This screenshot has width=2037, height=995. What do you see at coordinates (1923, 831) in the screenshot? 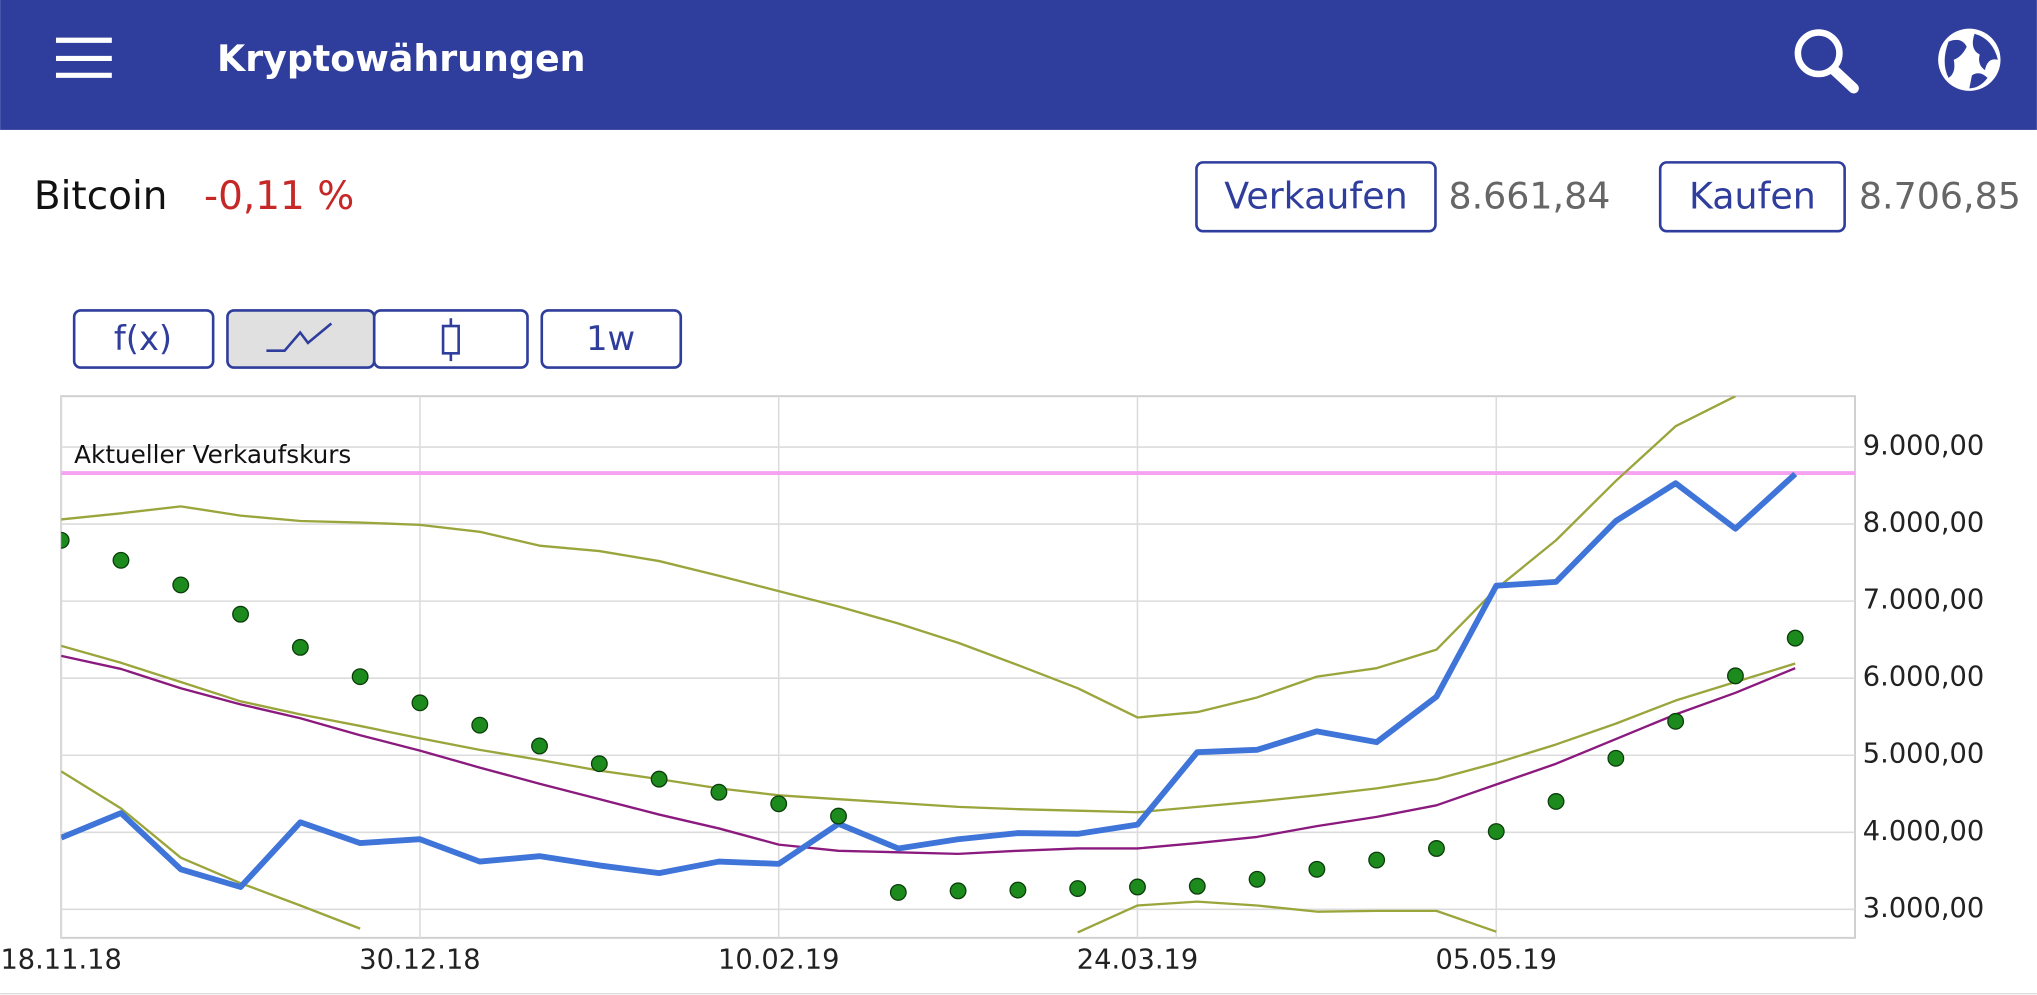
I see `y-tick-label: 4.000,00` at bounding box center [1923, 831].